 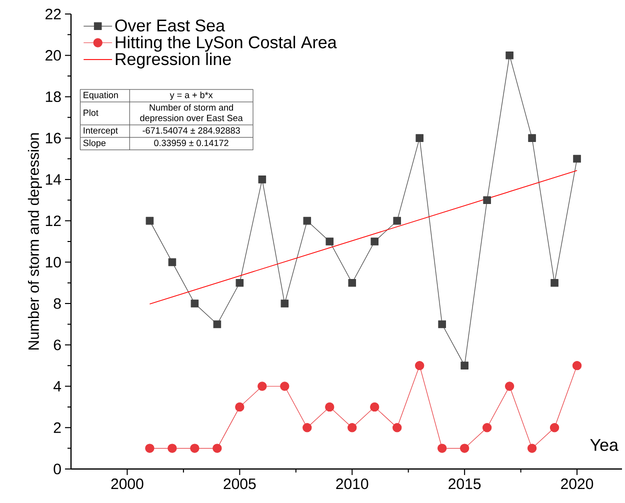 What do you see at coordinates (53, 221) in the screenshot?
I see `y-tick-label: 12` at bounding box center [53, 221].